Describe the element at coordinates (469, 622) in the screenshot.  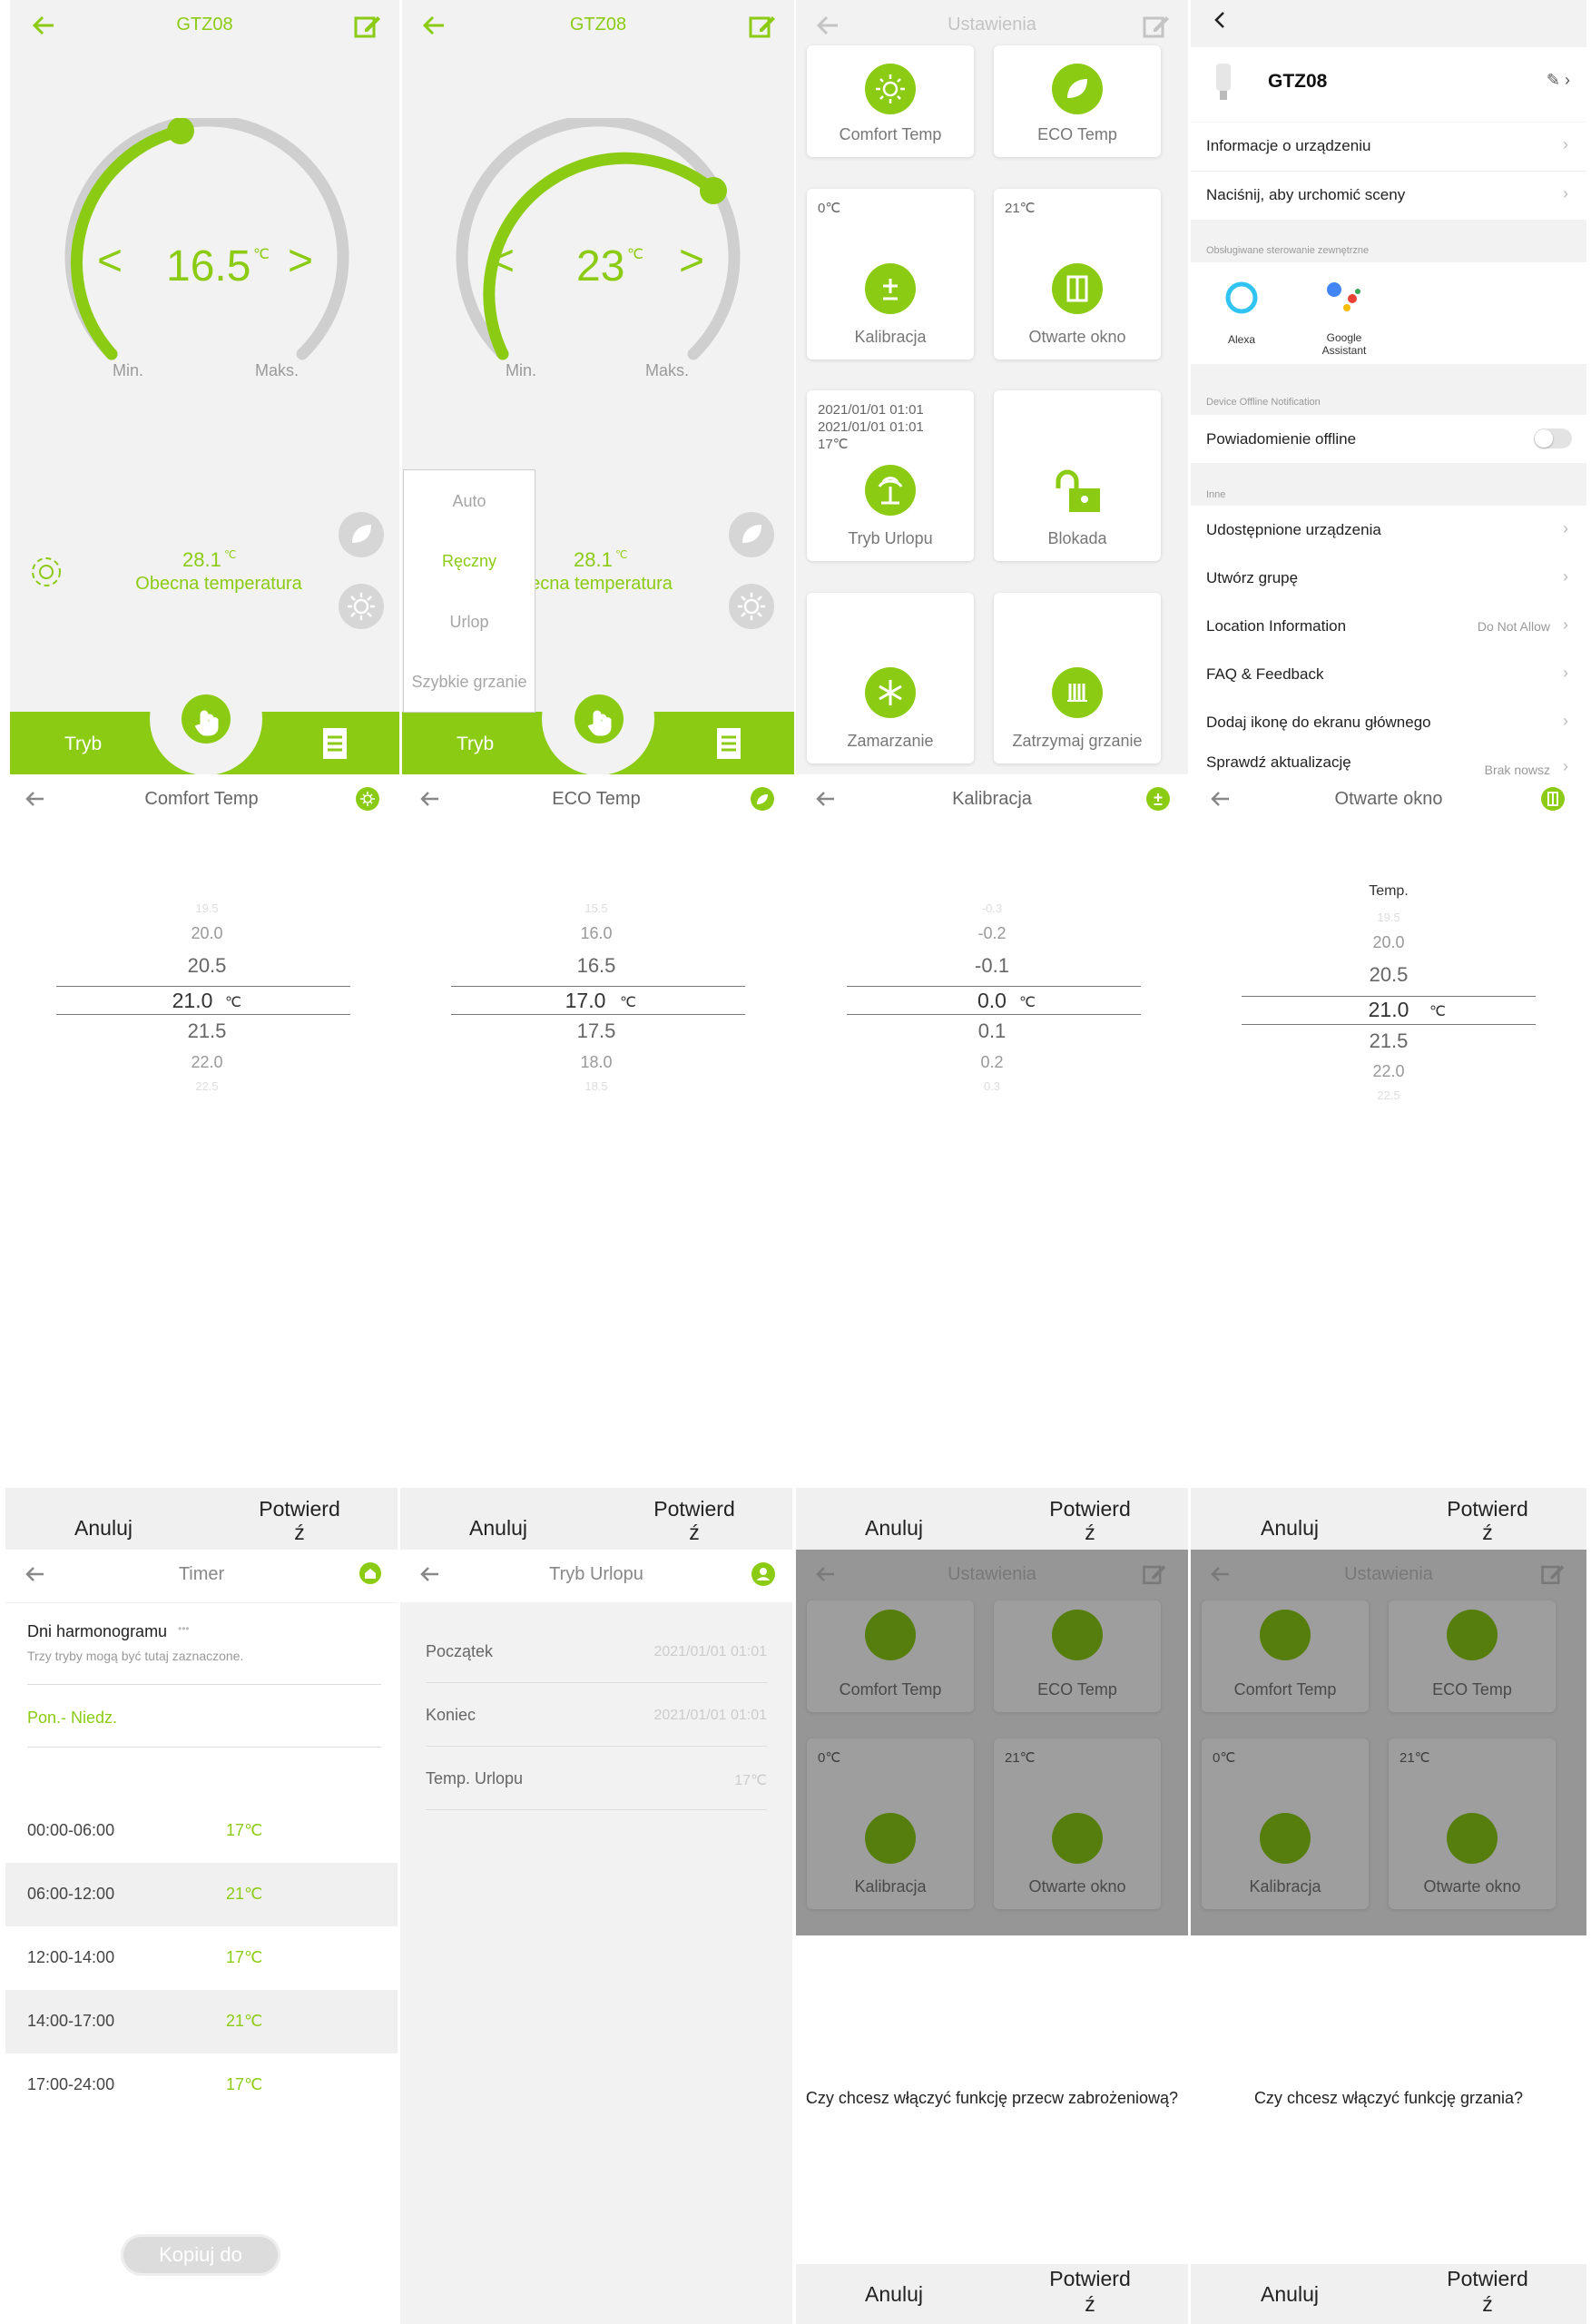
I see `menu-item-holiday: Urlop` at that location.